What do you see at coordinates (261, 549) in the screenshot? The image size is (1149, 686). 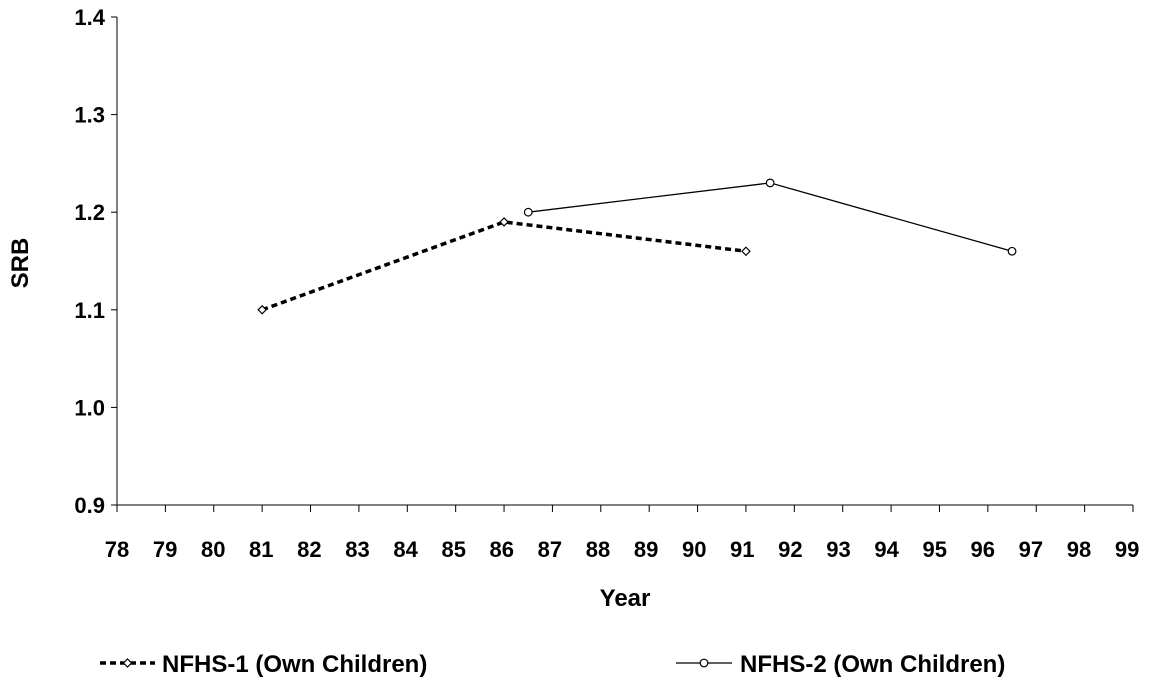 I see `x-tick-label: 81` at bounding box center [261, 549].